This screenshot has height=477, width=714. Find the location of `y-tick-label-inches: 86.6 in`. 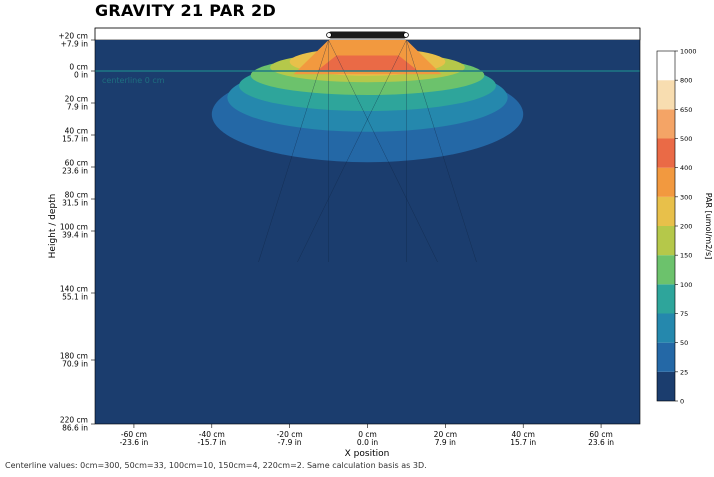

y-tick-label-inches: 86.6 in is located at coordinates (75, 428).